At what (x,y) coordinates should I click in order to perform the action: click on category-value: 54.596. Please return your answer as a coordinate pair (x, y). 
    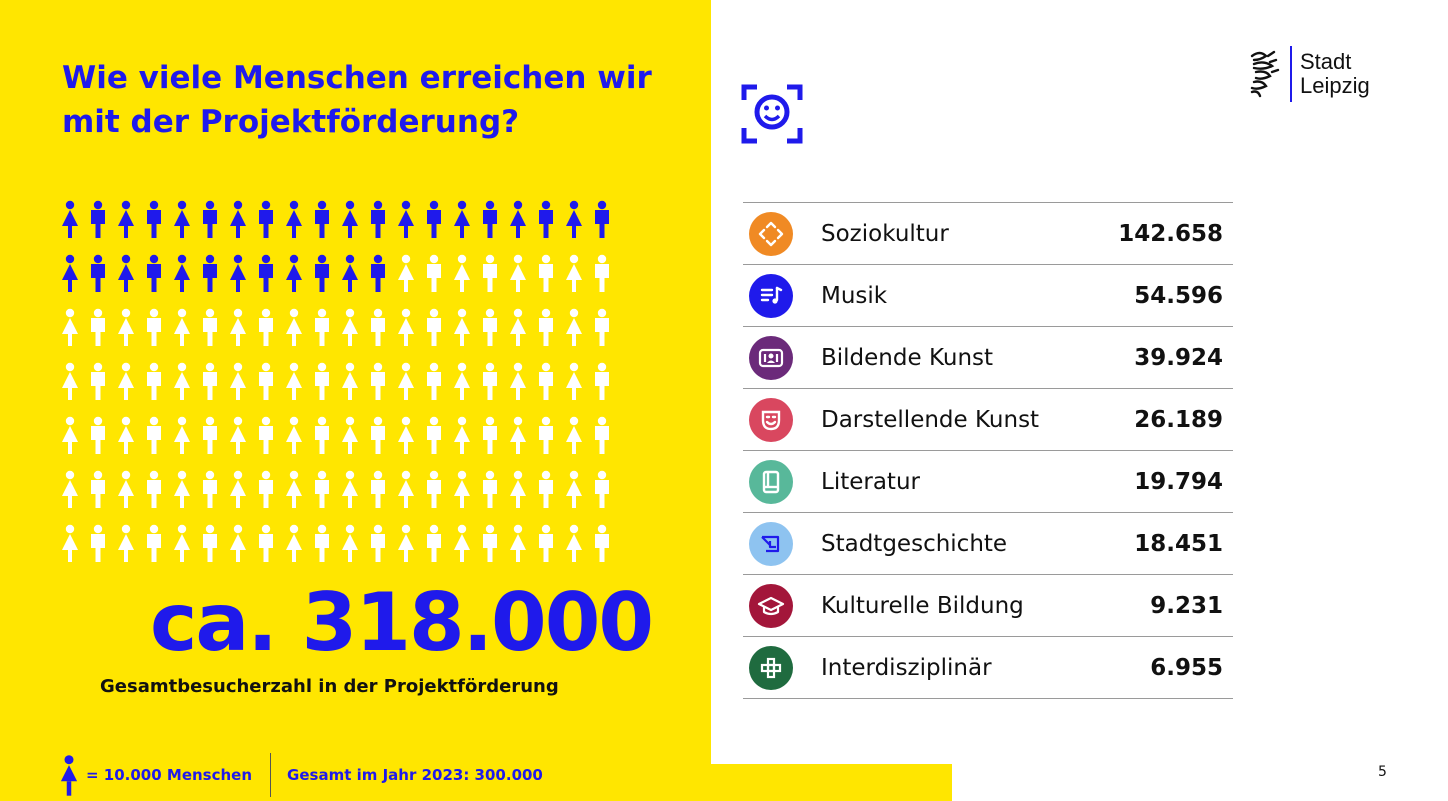
    Looking at the image, I should click on (1178, 295).